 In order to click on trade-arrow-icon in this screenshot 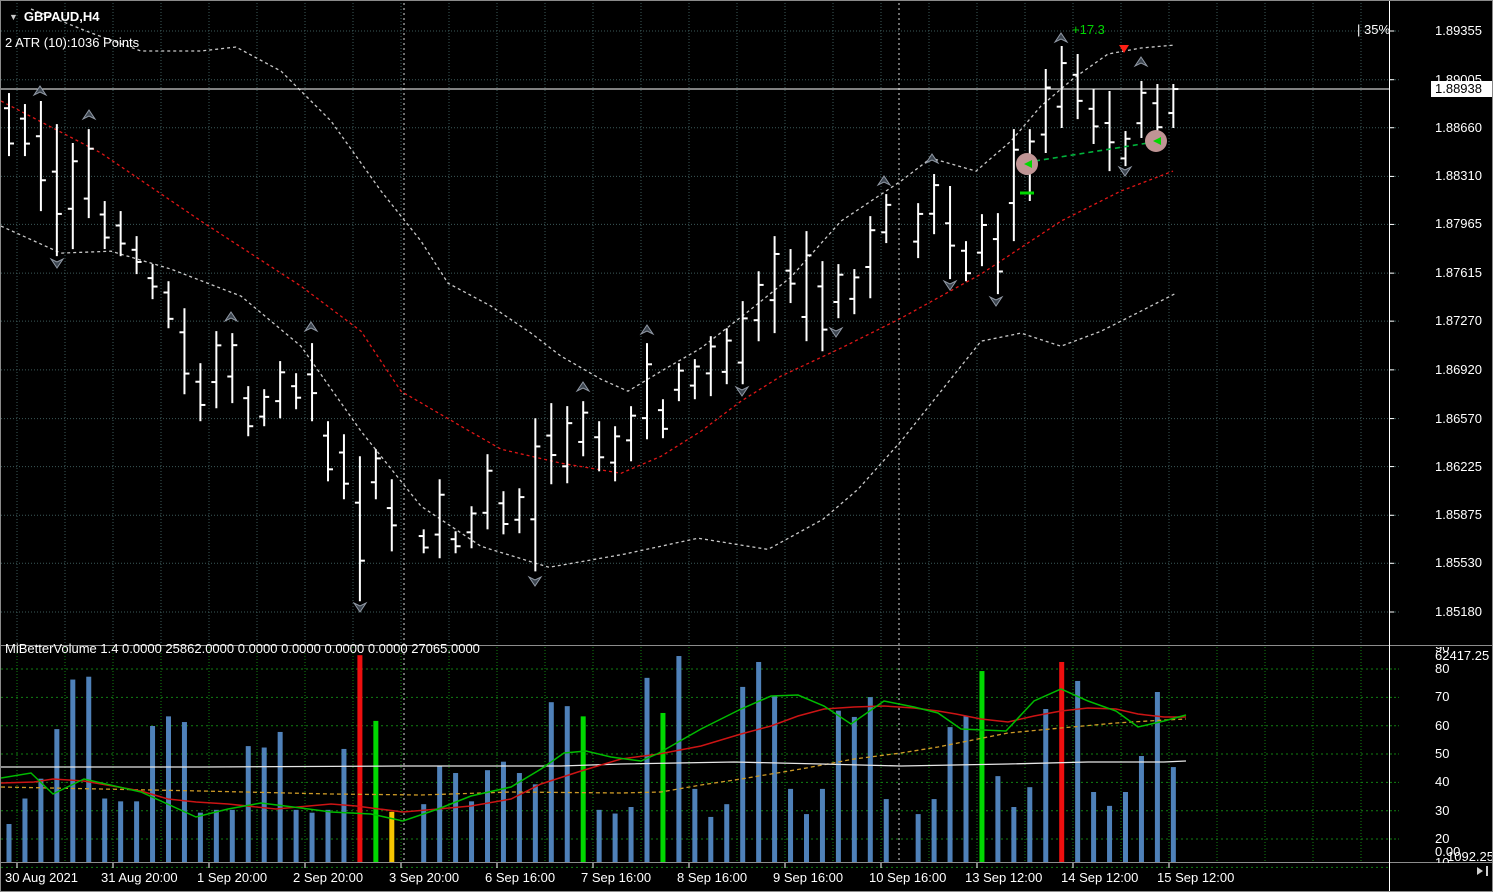, I will do `click(1028, 164)`.